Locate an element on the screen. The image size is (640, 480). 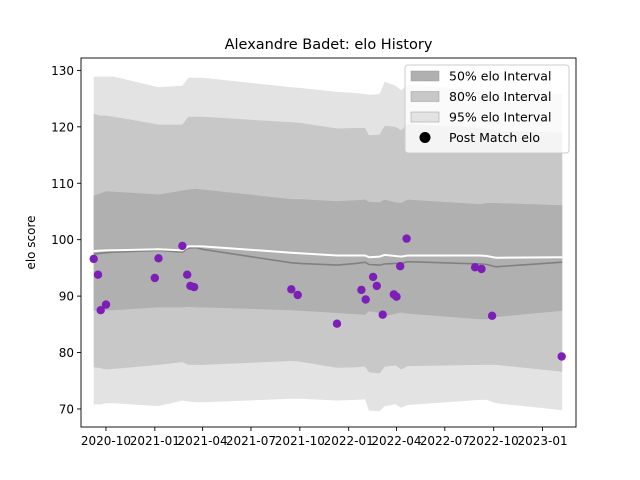
mean-elo-line is located at coordinates (328, 257).